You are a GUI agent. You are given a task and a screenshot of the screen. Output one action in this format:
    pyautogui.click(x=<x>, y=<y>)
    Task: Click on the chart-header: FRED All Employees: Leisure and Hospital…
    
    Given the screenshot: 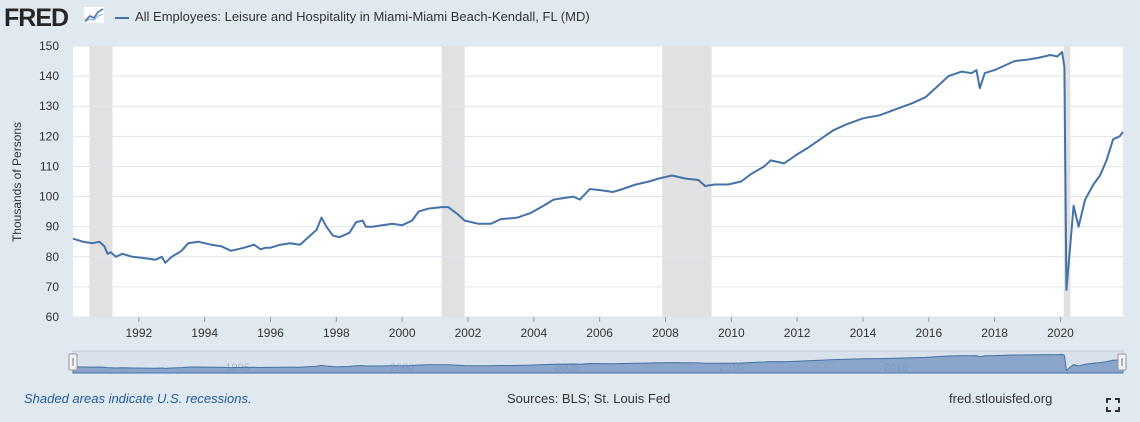 What is the action you would take?
    pyautogui.click(x=570, y=18)
    